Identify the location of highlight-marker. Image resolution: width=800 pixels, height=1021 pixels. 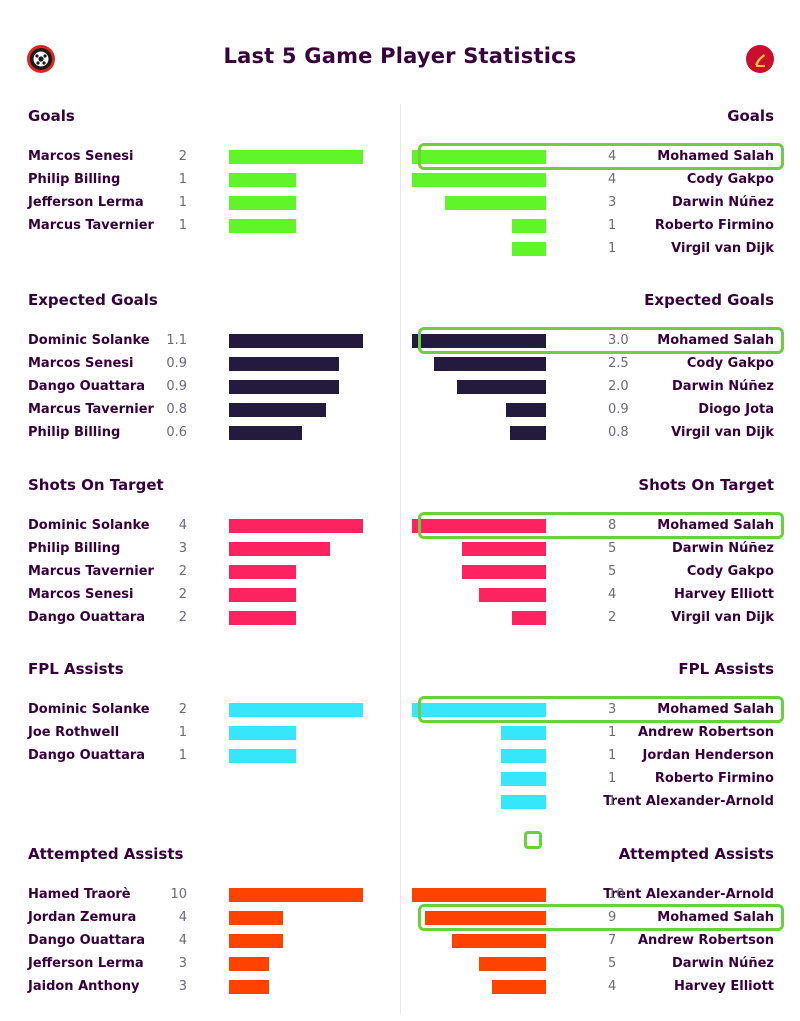
(533, 840).